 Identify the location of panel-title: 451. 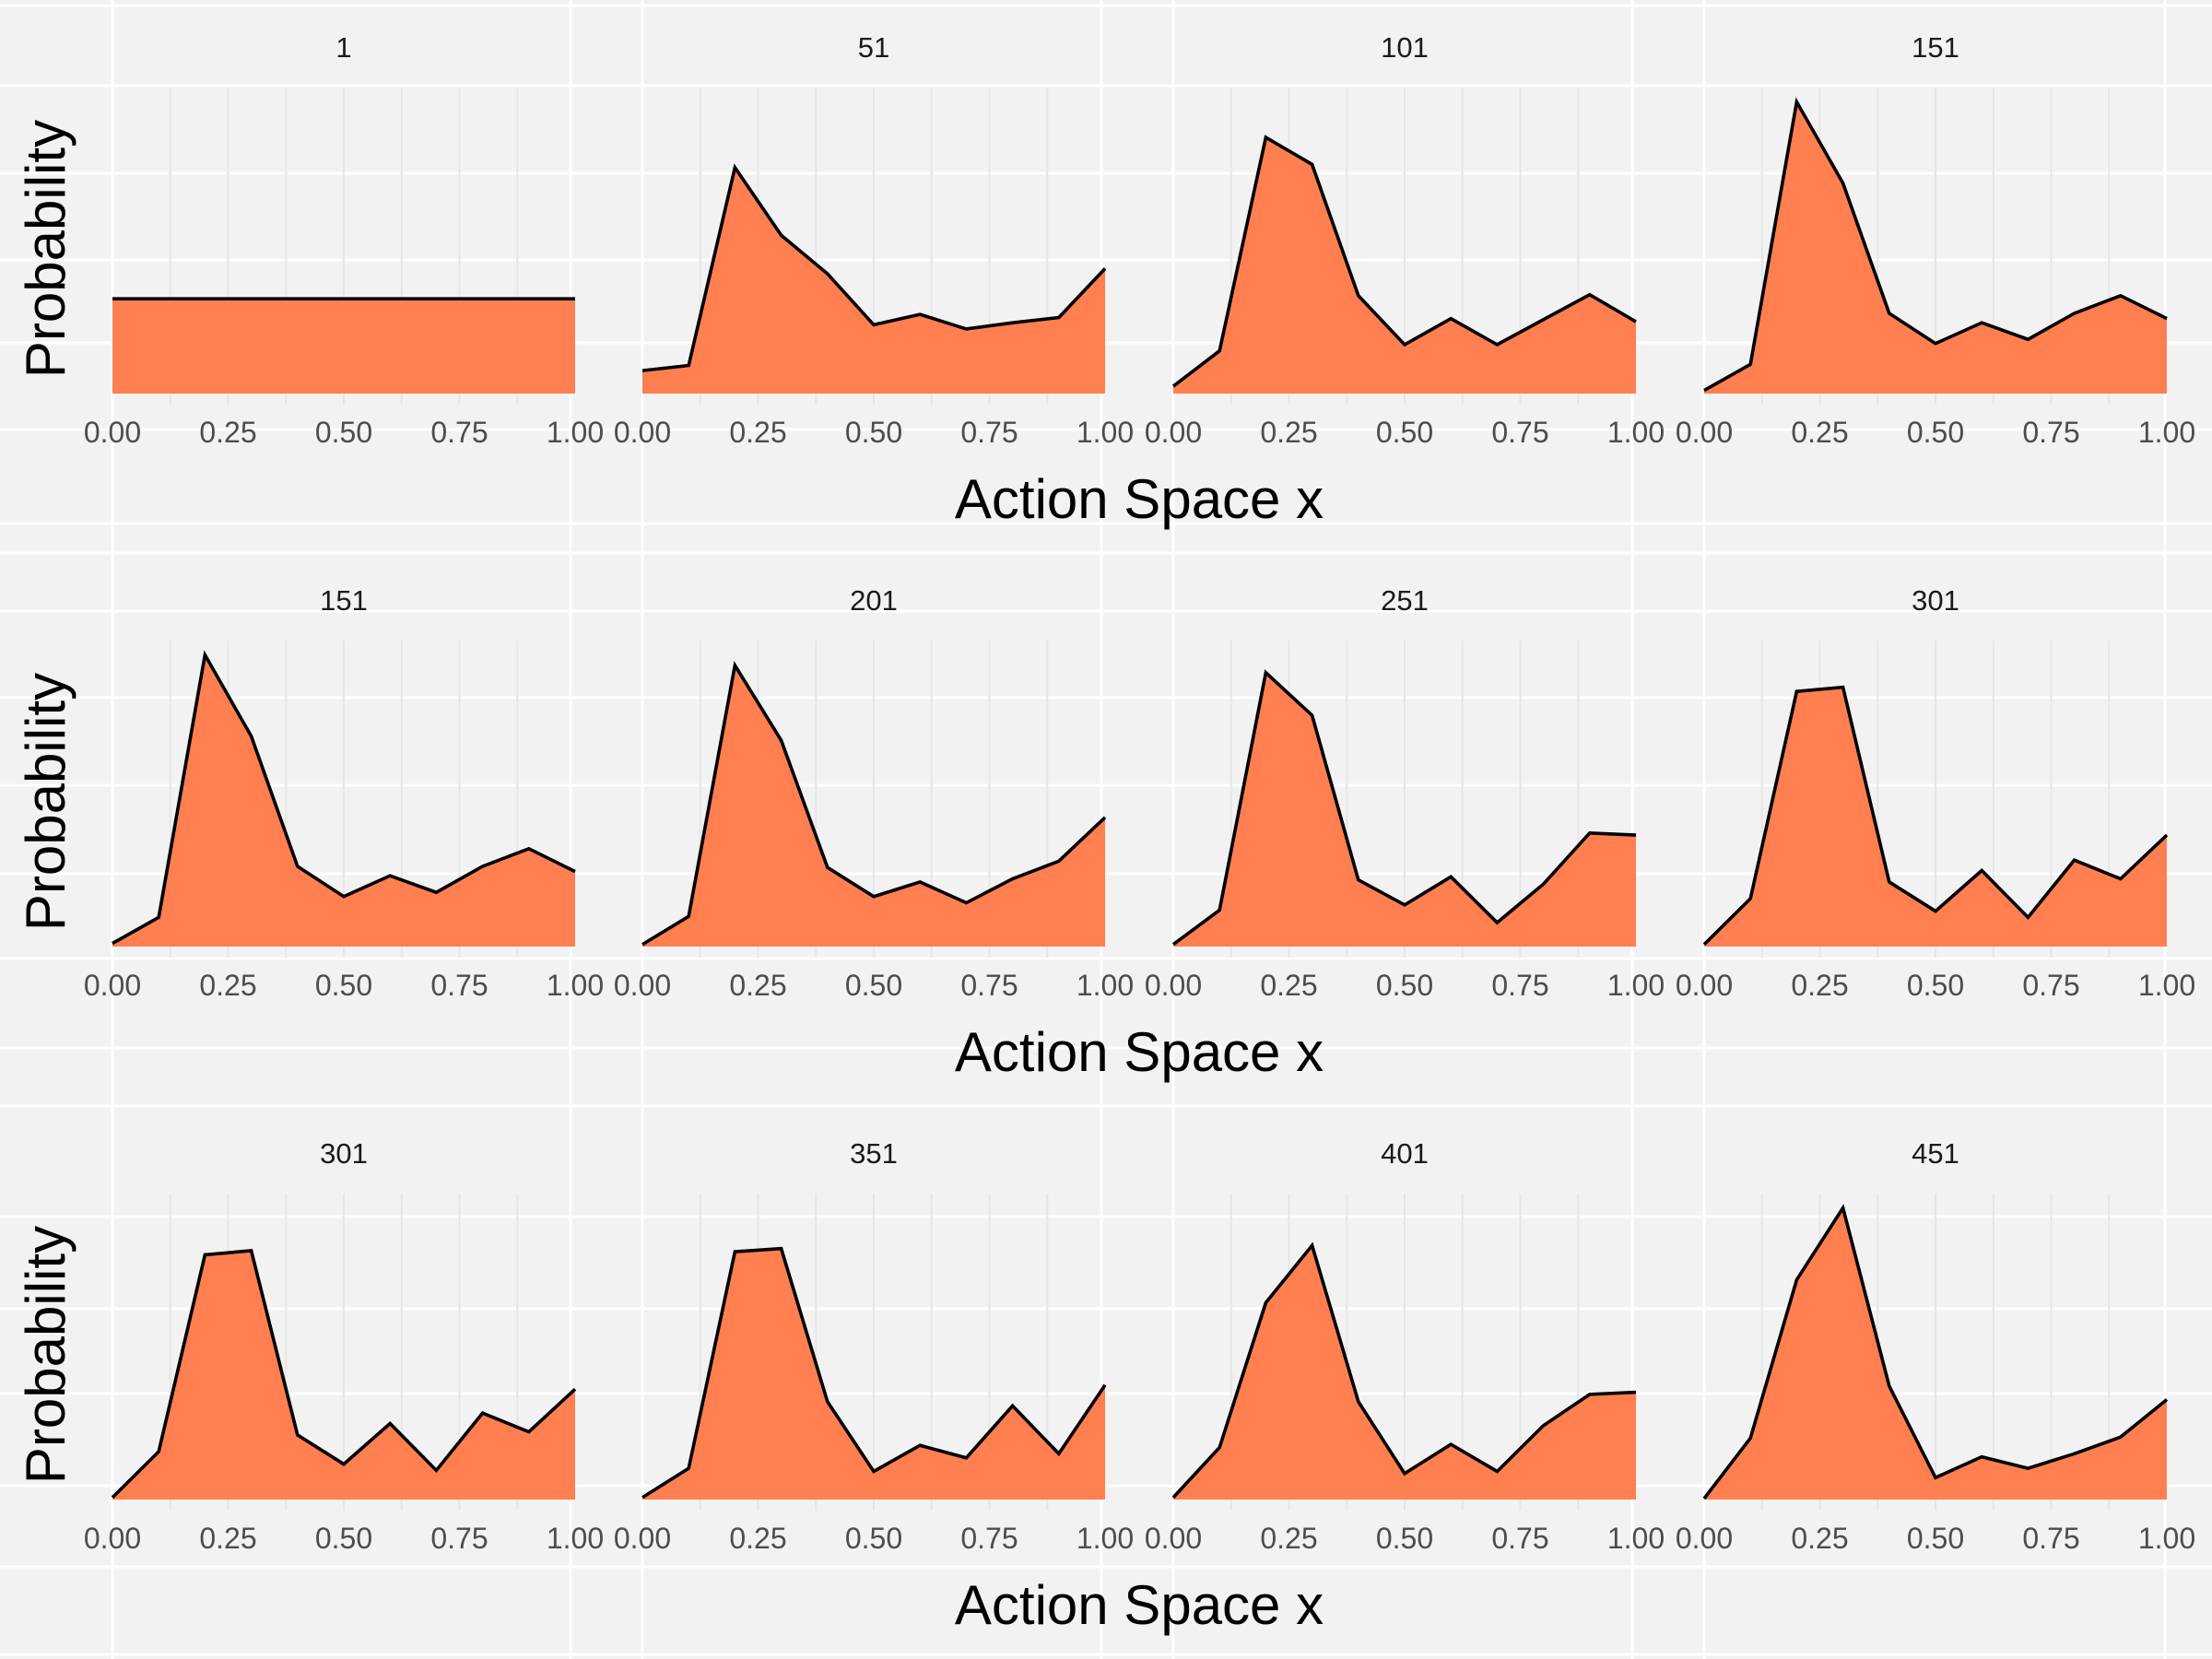
(1935, 1153).